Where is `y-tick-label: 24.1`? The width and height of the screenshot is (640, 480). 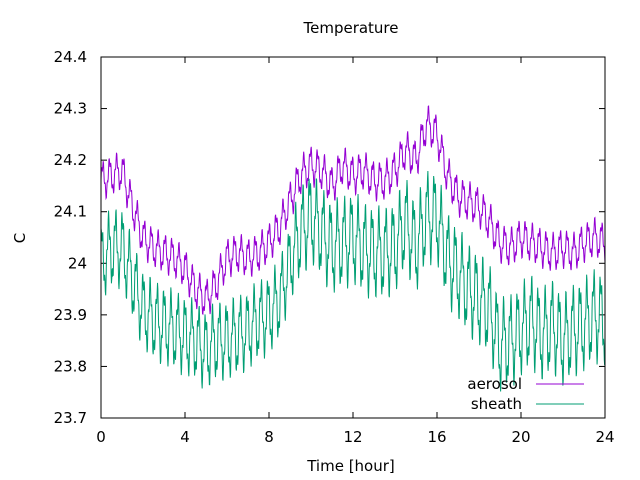 y-tick-label: 24.1 is located at coordinates (70, 212).